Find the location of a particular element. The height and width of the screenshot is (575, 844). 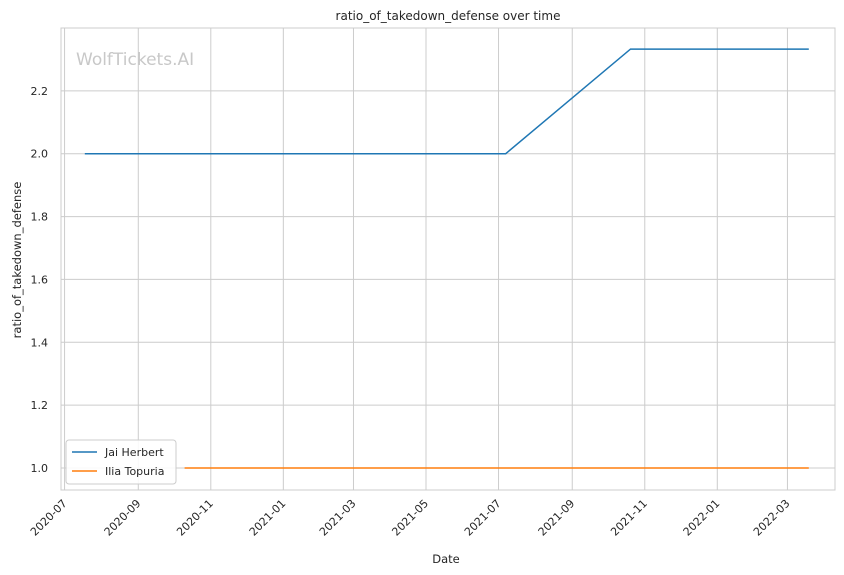

x-tick-label: 2021-09 is located at coordinates (557, 518).